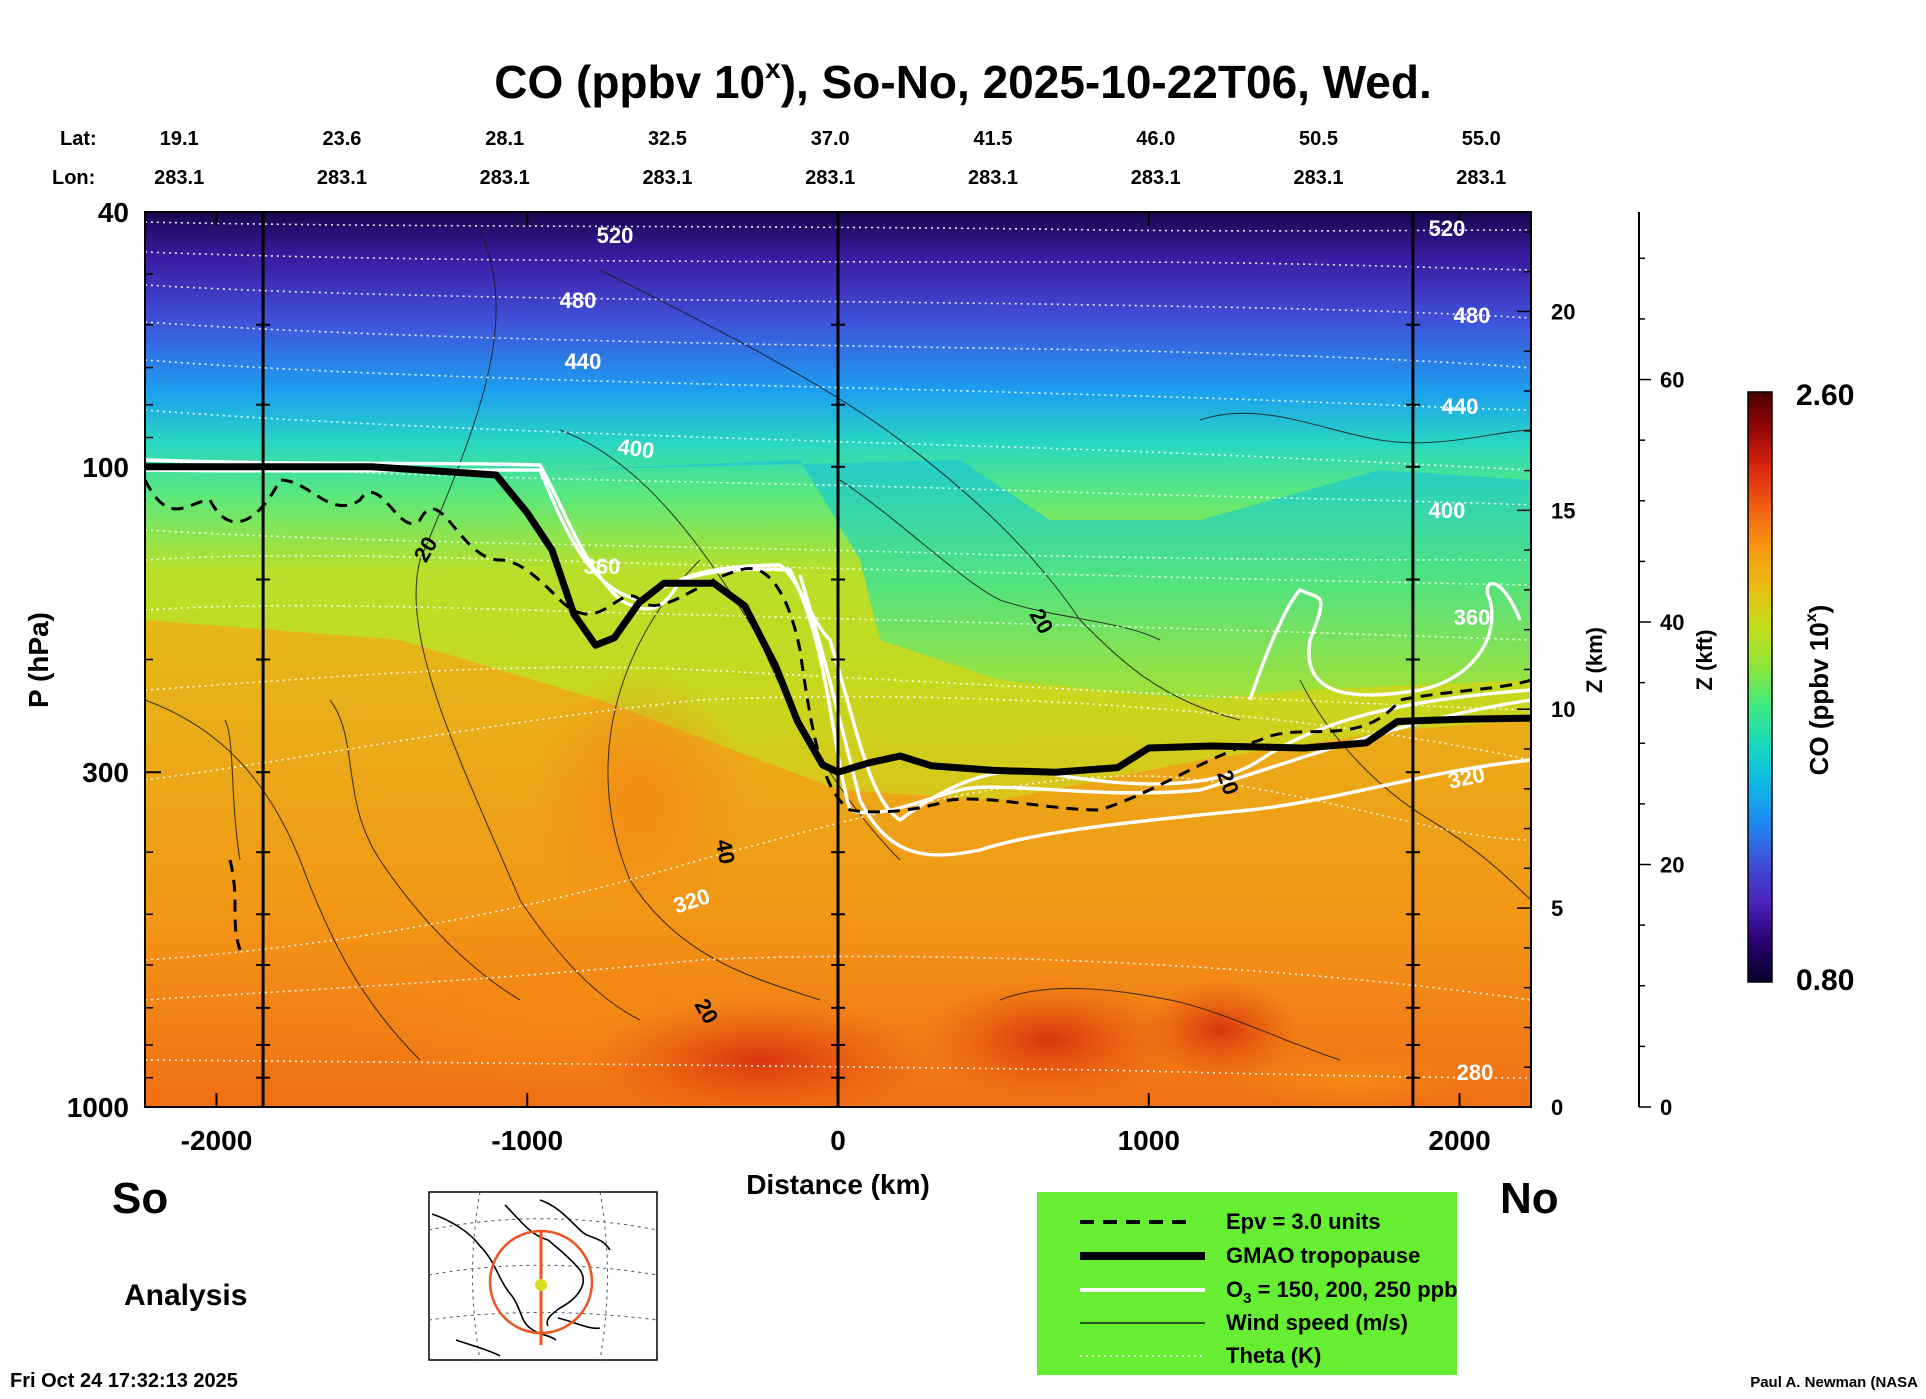 The width and height of the screenshot is (1926, 1399). Describe the element at coordinates (113, 212) in the screenshot. I see `p-tick-label: 40` at that location.